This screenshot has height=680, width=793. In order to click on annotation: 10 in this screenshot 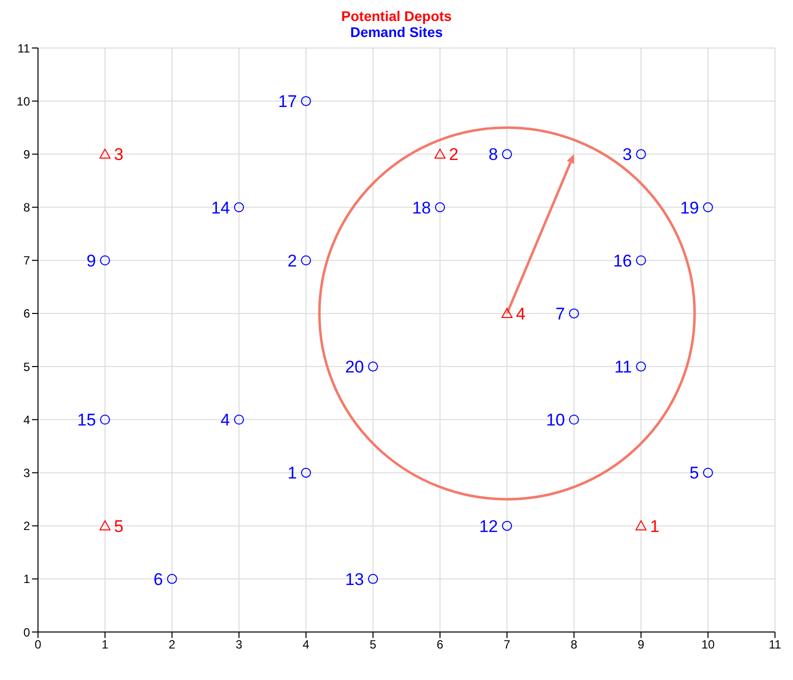, I will do `click(555, 420)`.